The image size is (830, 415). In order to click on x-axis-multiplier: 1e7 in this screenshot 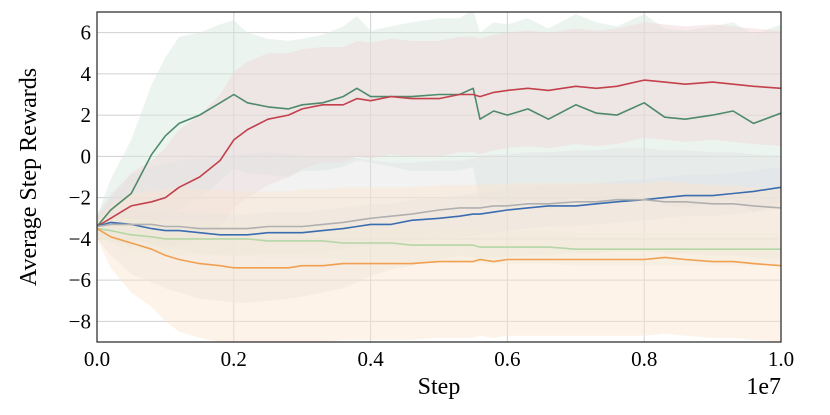, I will do `click(763, 387)`.